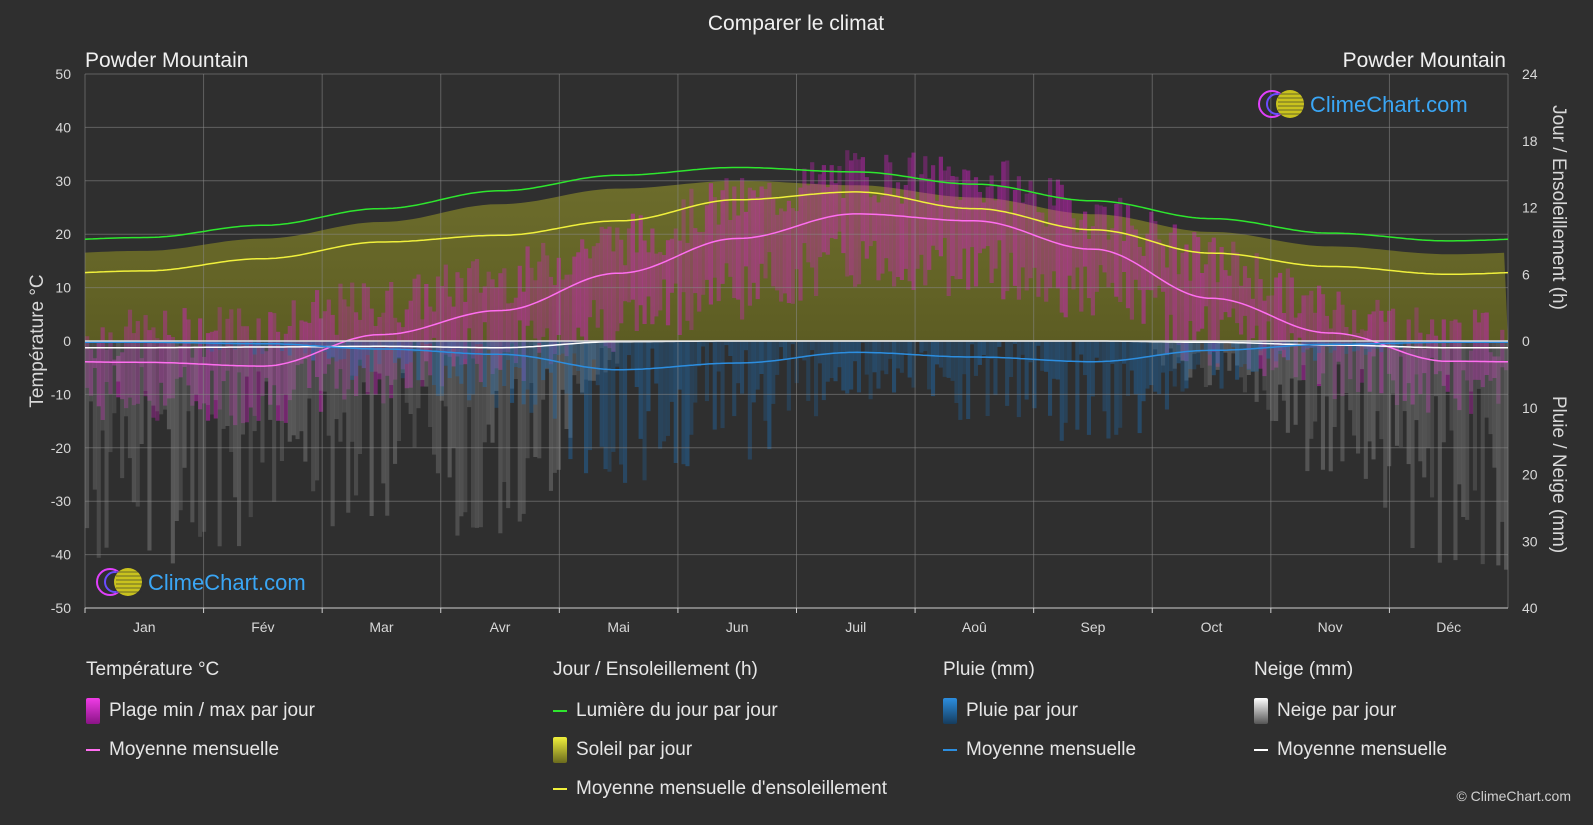 Image resolution: width=1593 pixels, height=825 pixels. Describe the element at coordinates (731, 788) in the screenshot. I see `legend-sun-mean-label: Moyenne mensuelle d'ensoleillement` at that location.